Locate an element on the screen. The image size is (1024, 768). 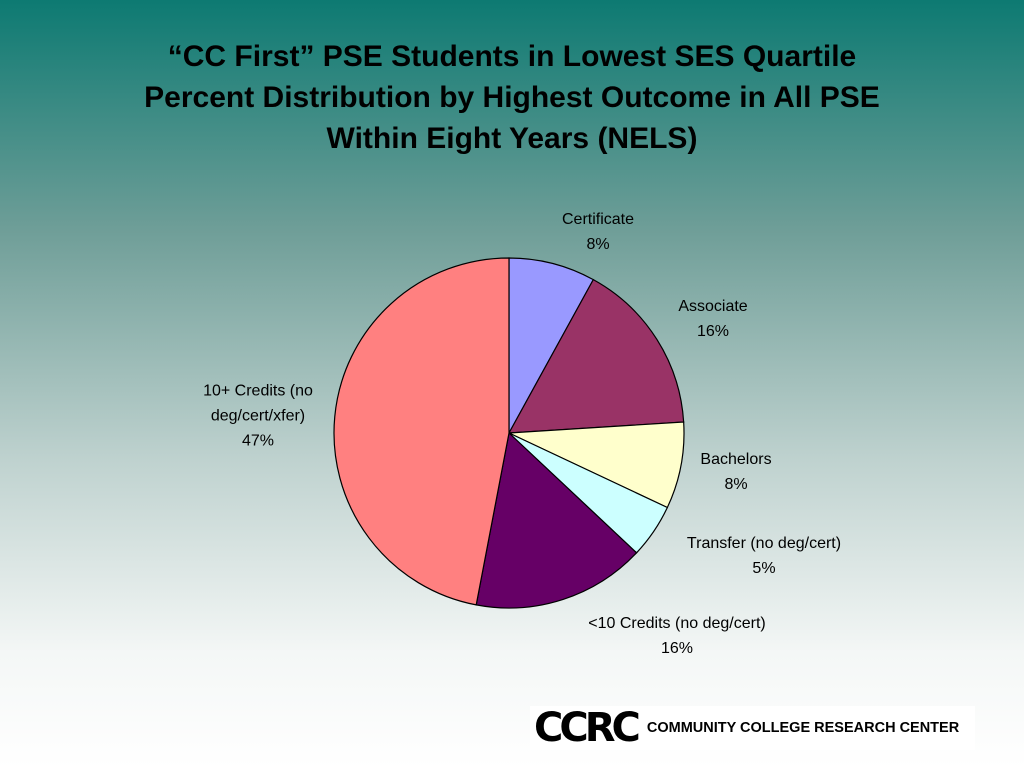
category-label: Bachelors is located at coordinates (736, 459).